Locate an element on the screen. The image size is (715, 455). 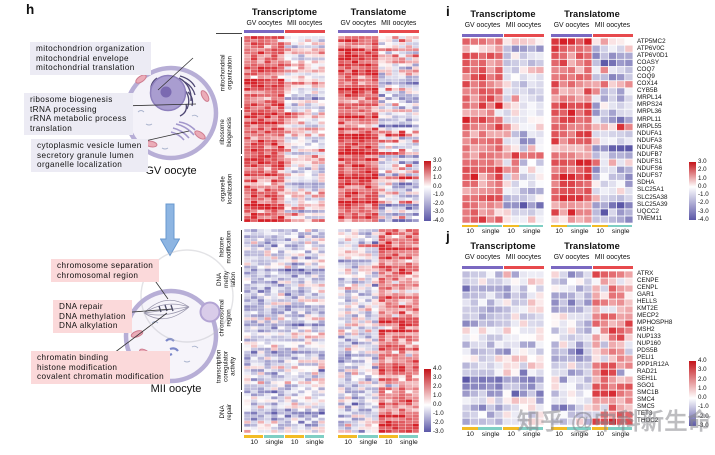
row-group-label: DNA repair is located at coordinates (227, 412).